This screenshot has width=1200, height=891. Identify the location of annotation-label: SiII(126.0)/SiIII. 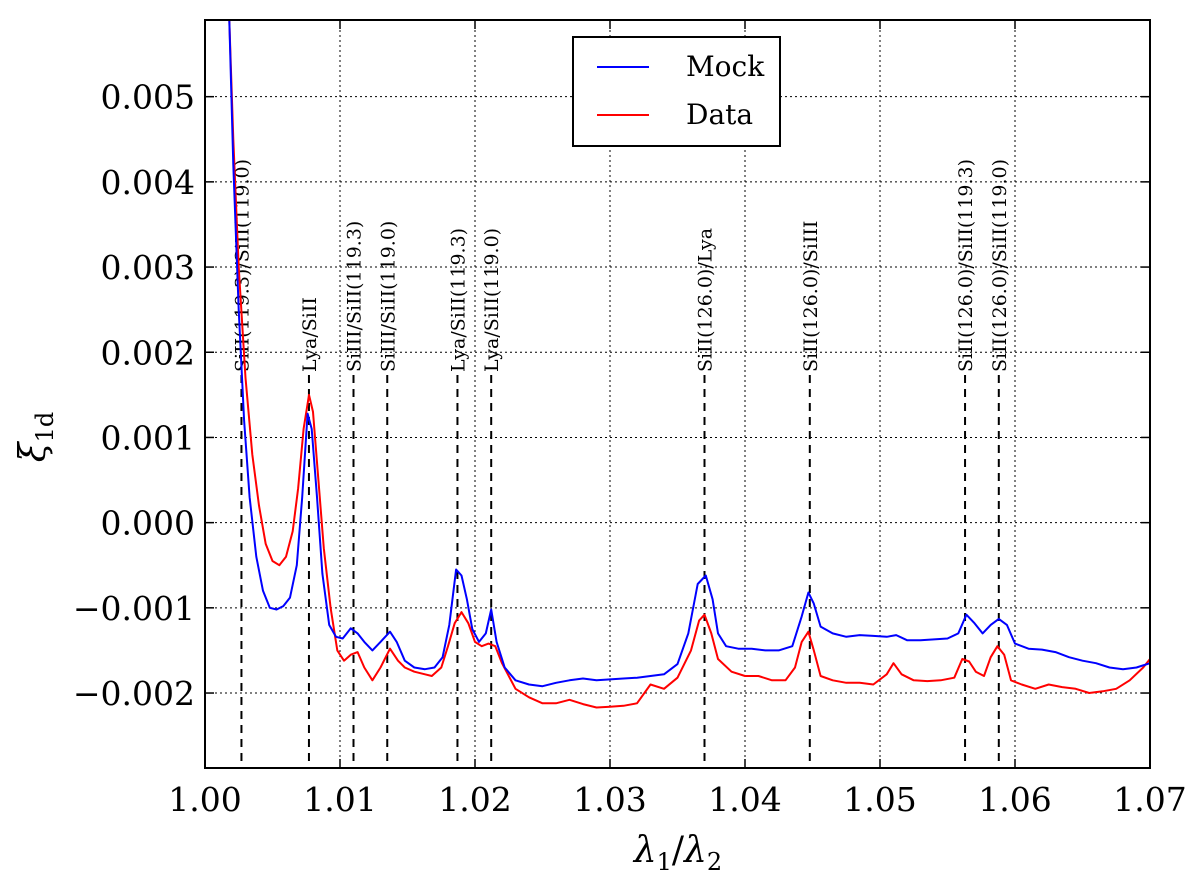
(811, 296).